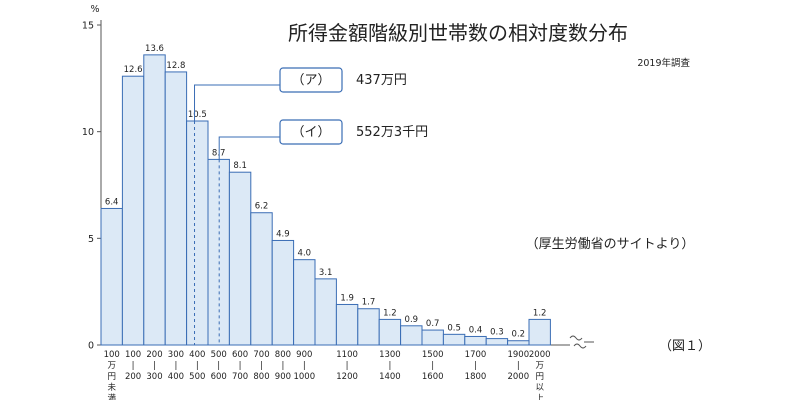 The width and height of the screenshot is (800, 400). Describe the element at coordinates (240, 355) in the screenshot. I see `x-tick-label: 600` at that location.